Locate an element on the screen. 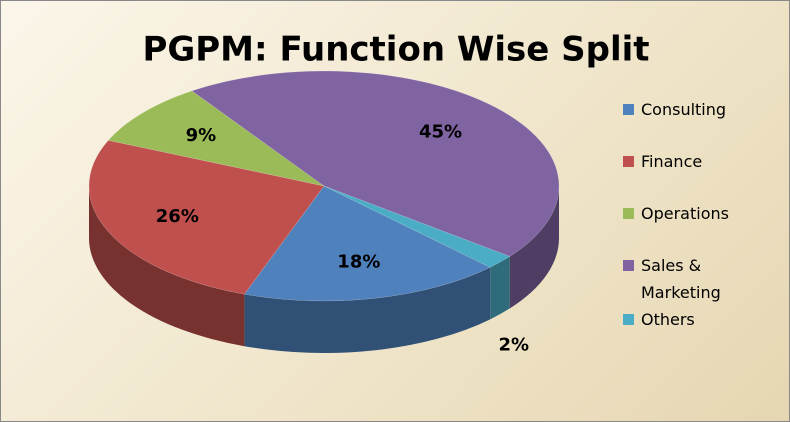 This screenshot has height=422, width=790. legend-item: Finance is located at coordinates (702, 161).